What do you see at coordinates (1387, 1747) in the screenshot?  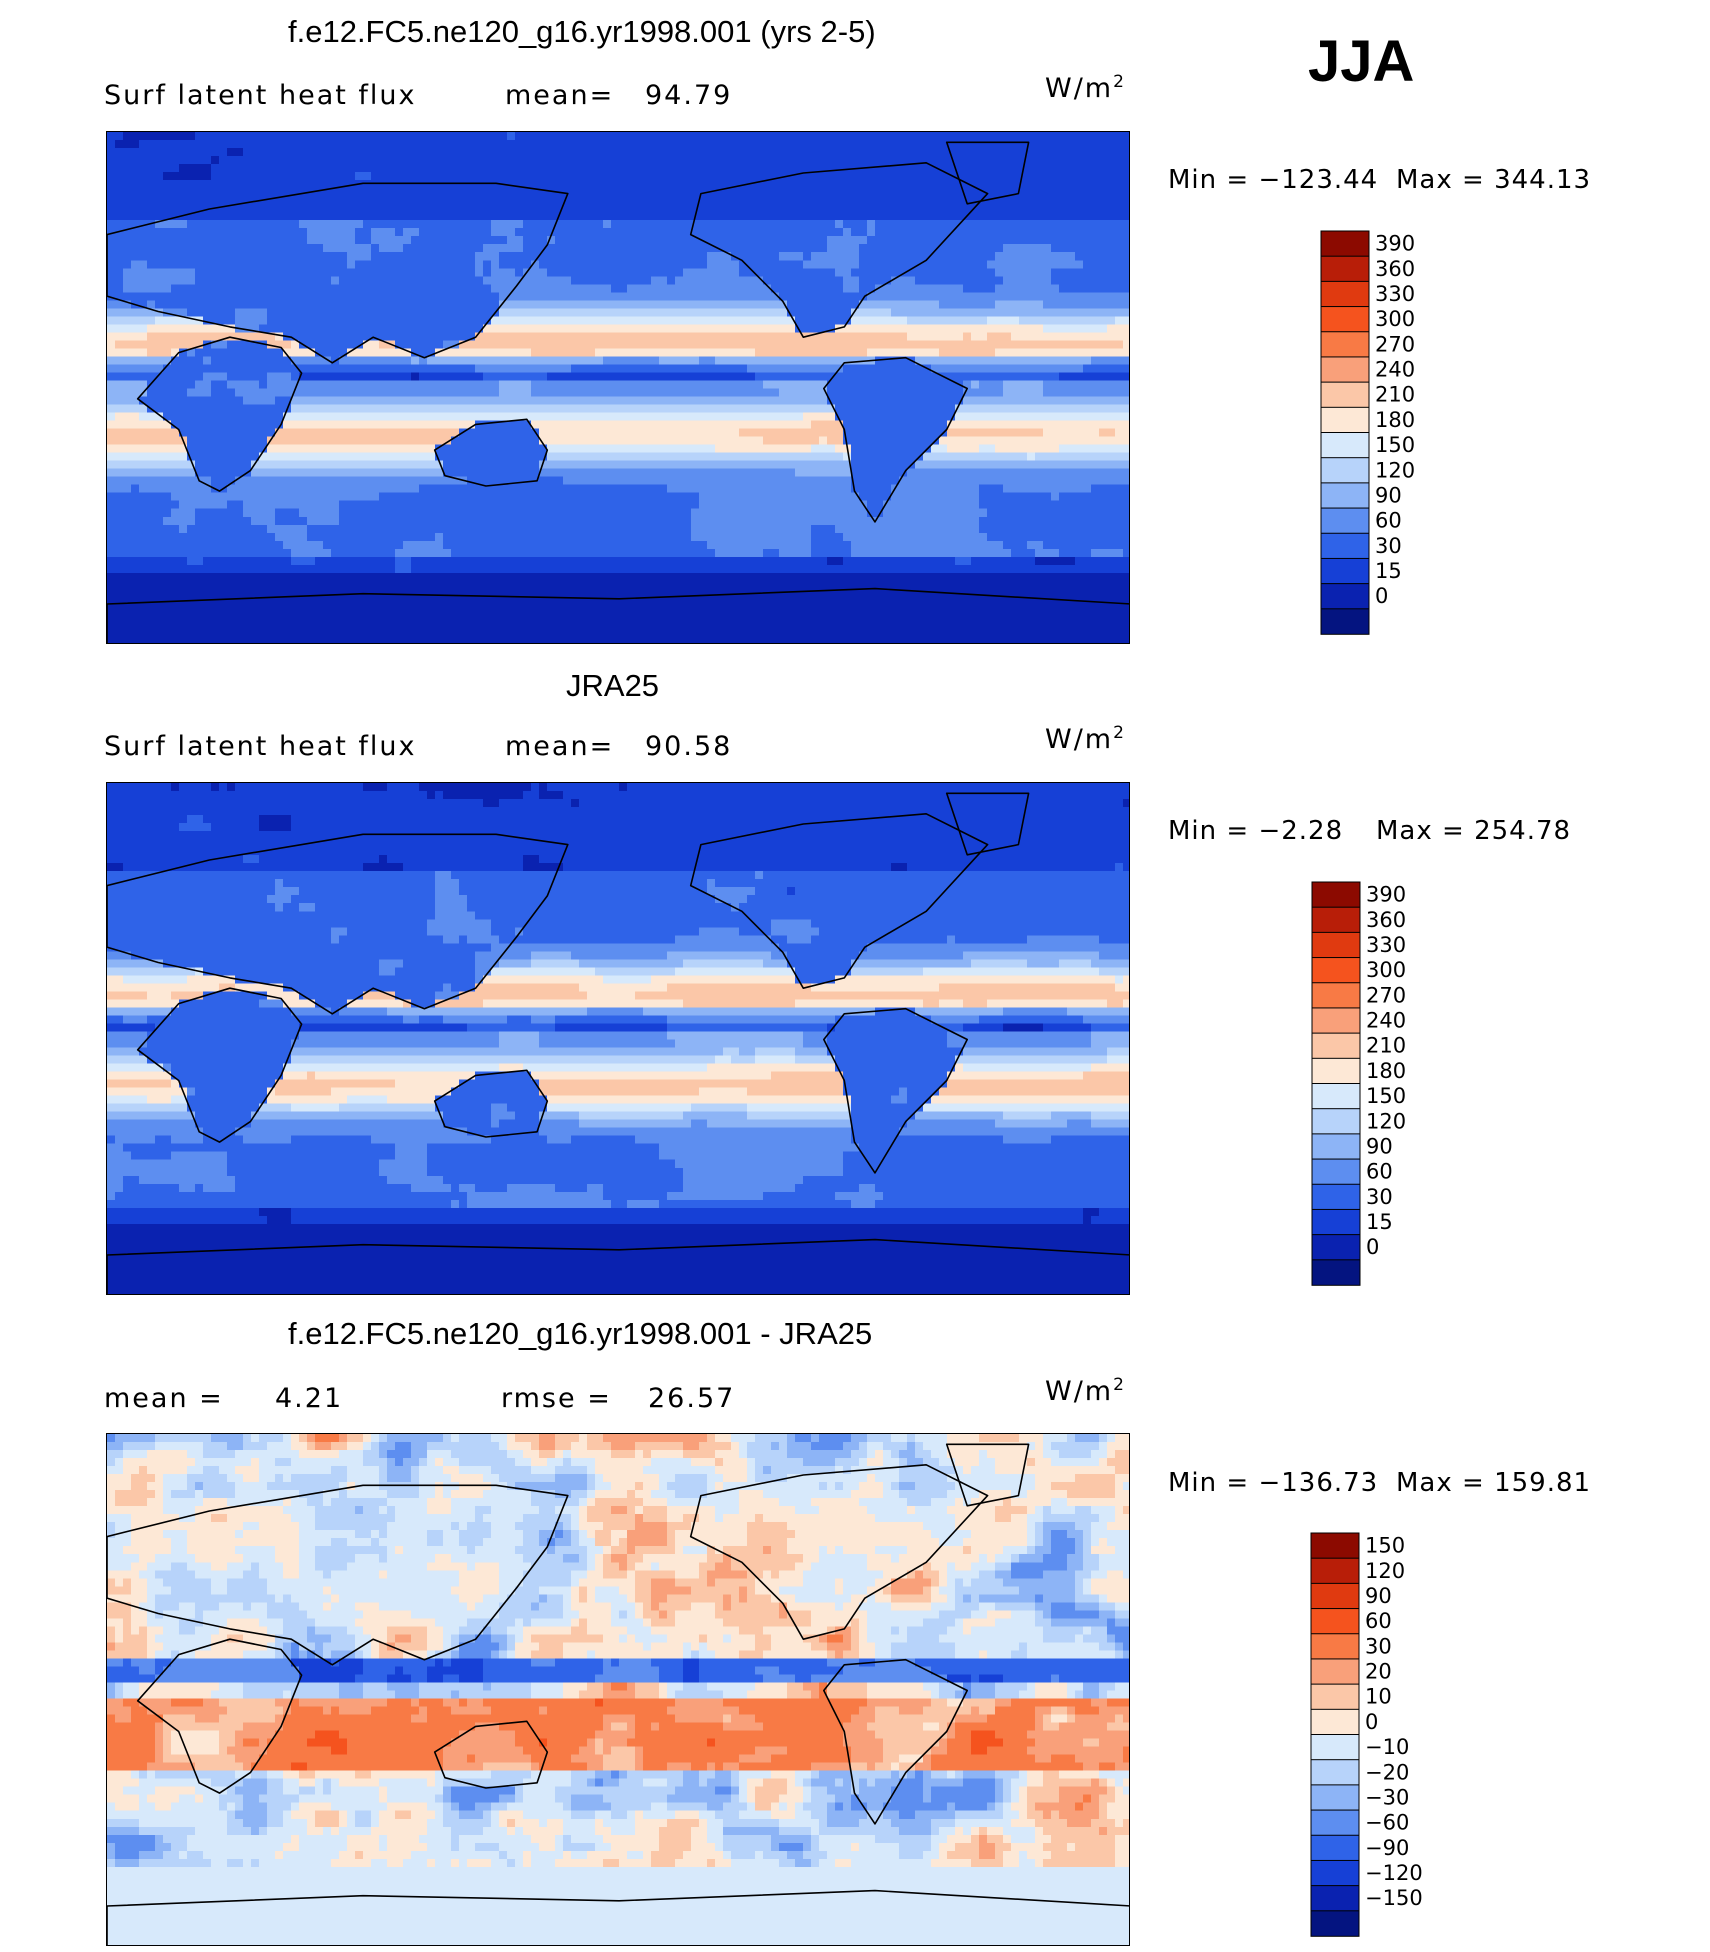 I see `colorbar-tick-label: −10` at bounding box center [1387, 1747].